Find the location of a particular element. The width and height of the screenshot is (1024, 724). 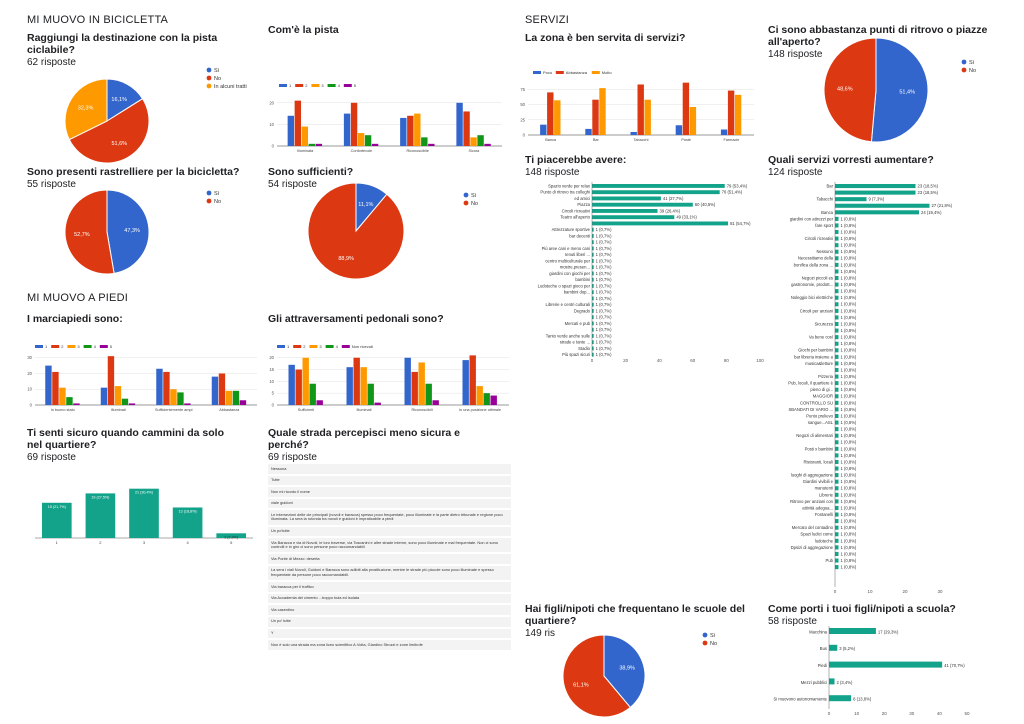

category-label: Mercati e pub is located at coordinates (578, 323).